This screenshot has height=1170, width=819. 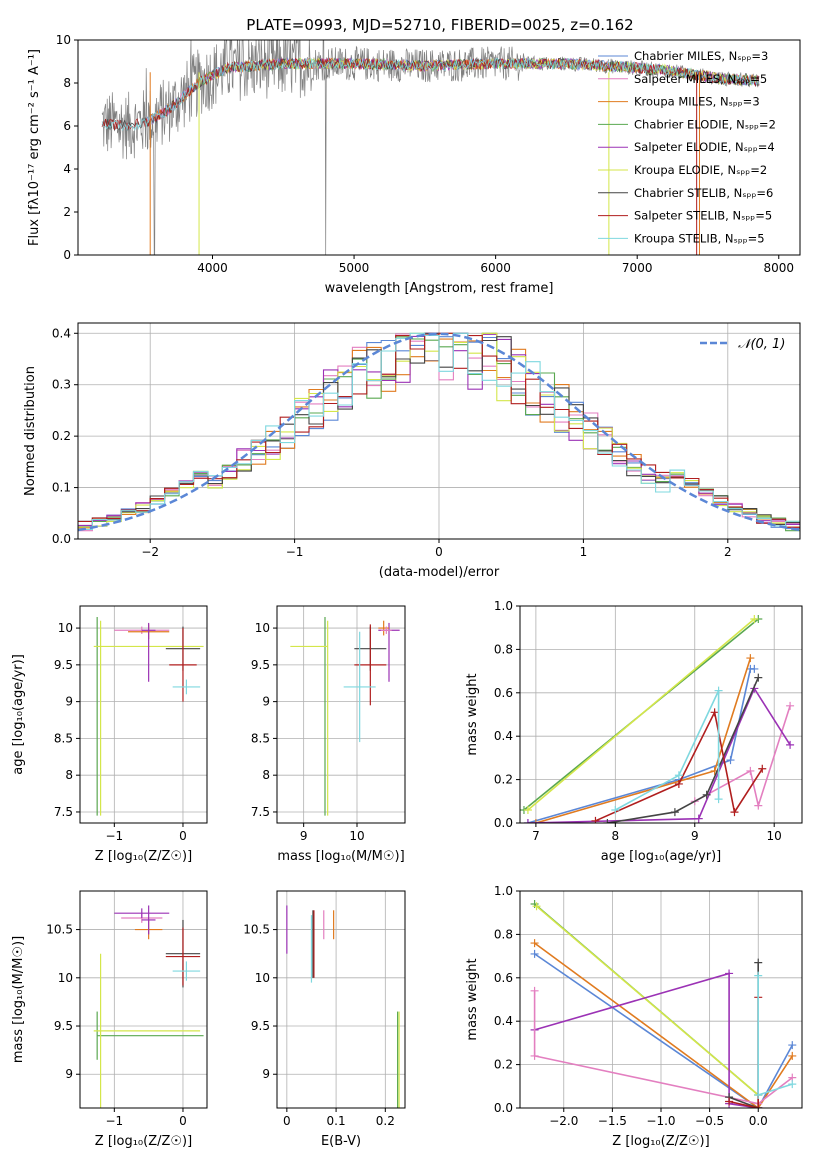 I want to click on y-tick-label: 8.5, so click(x=63, y=738).